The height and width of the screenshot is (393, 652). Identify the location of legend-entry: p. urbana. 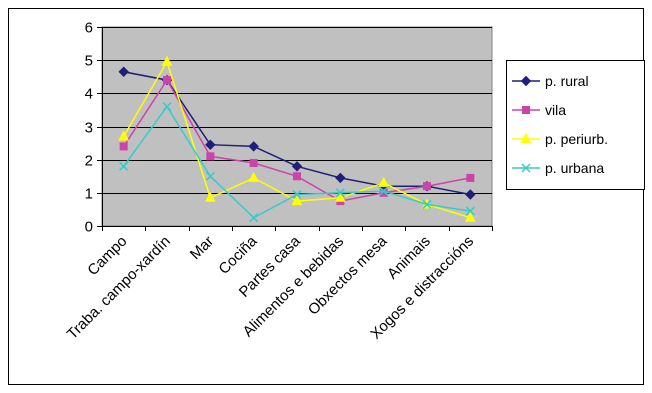
(558, 168).